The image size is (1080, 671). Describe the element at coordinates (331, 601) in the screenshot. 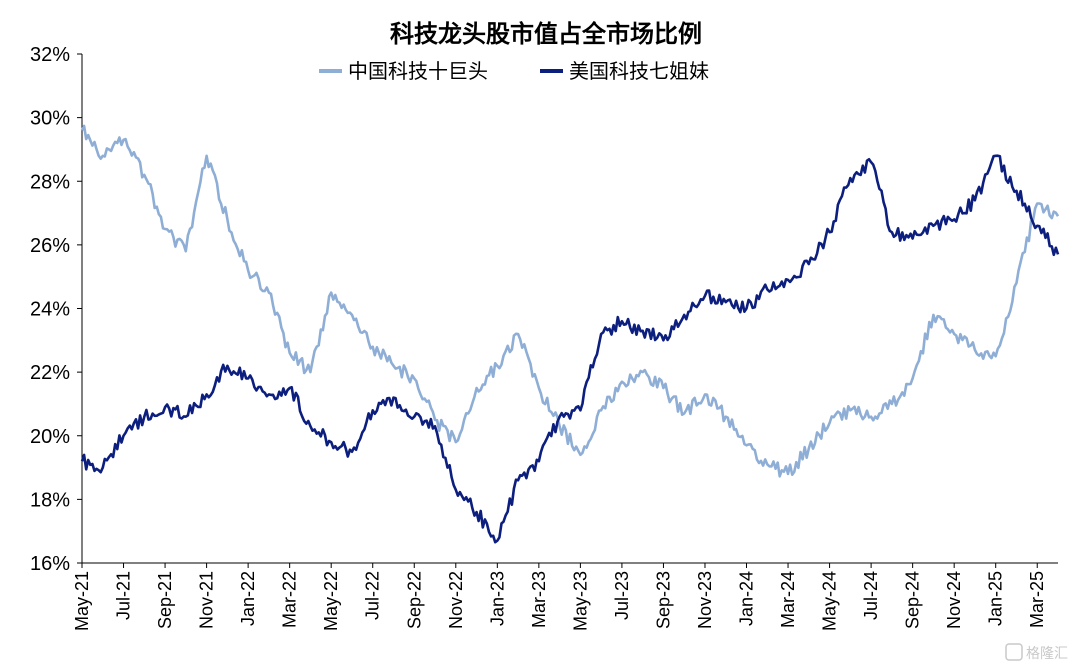

I see `x-tick-label: May-22` at that location.